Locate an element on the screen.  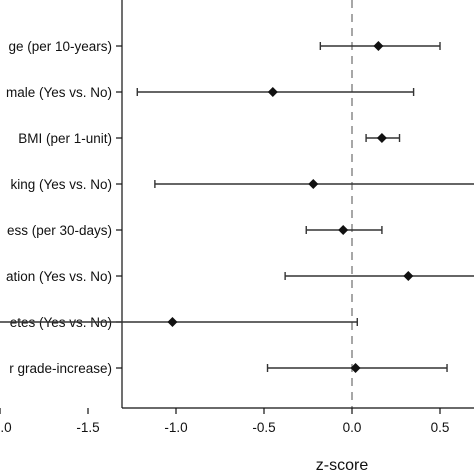
x-tick-label: -0.5 is located at coordinates (263, 427).